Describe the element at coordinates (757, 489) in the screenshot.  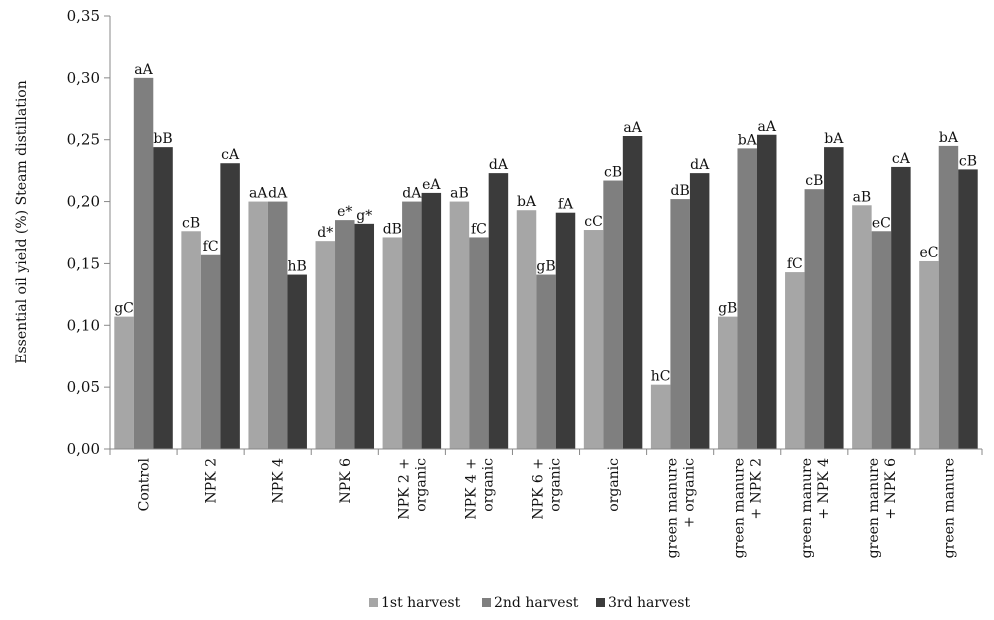
I see `category-label: + NPK 2` at that location.